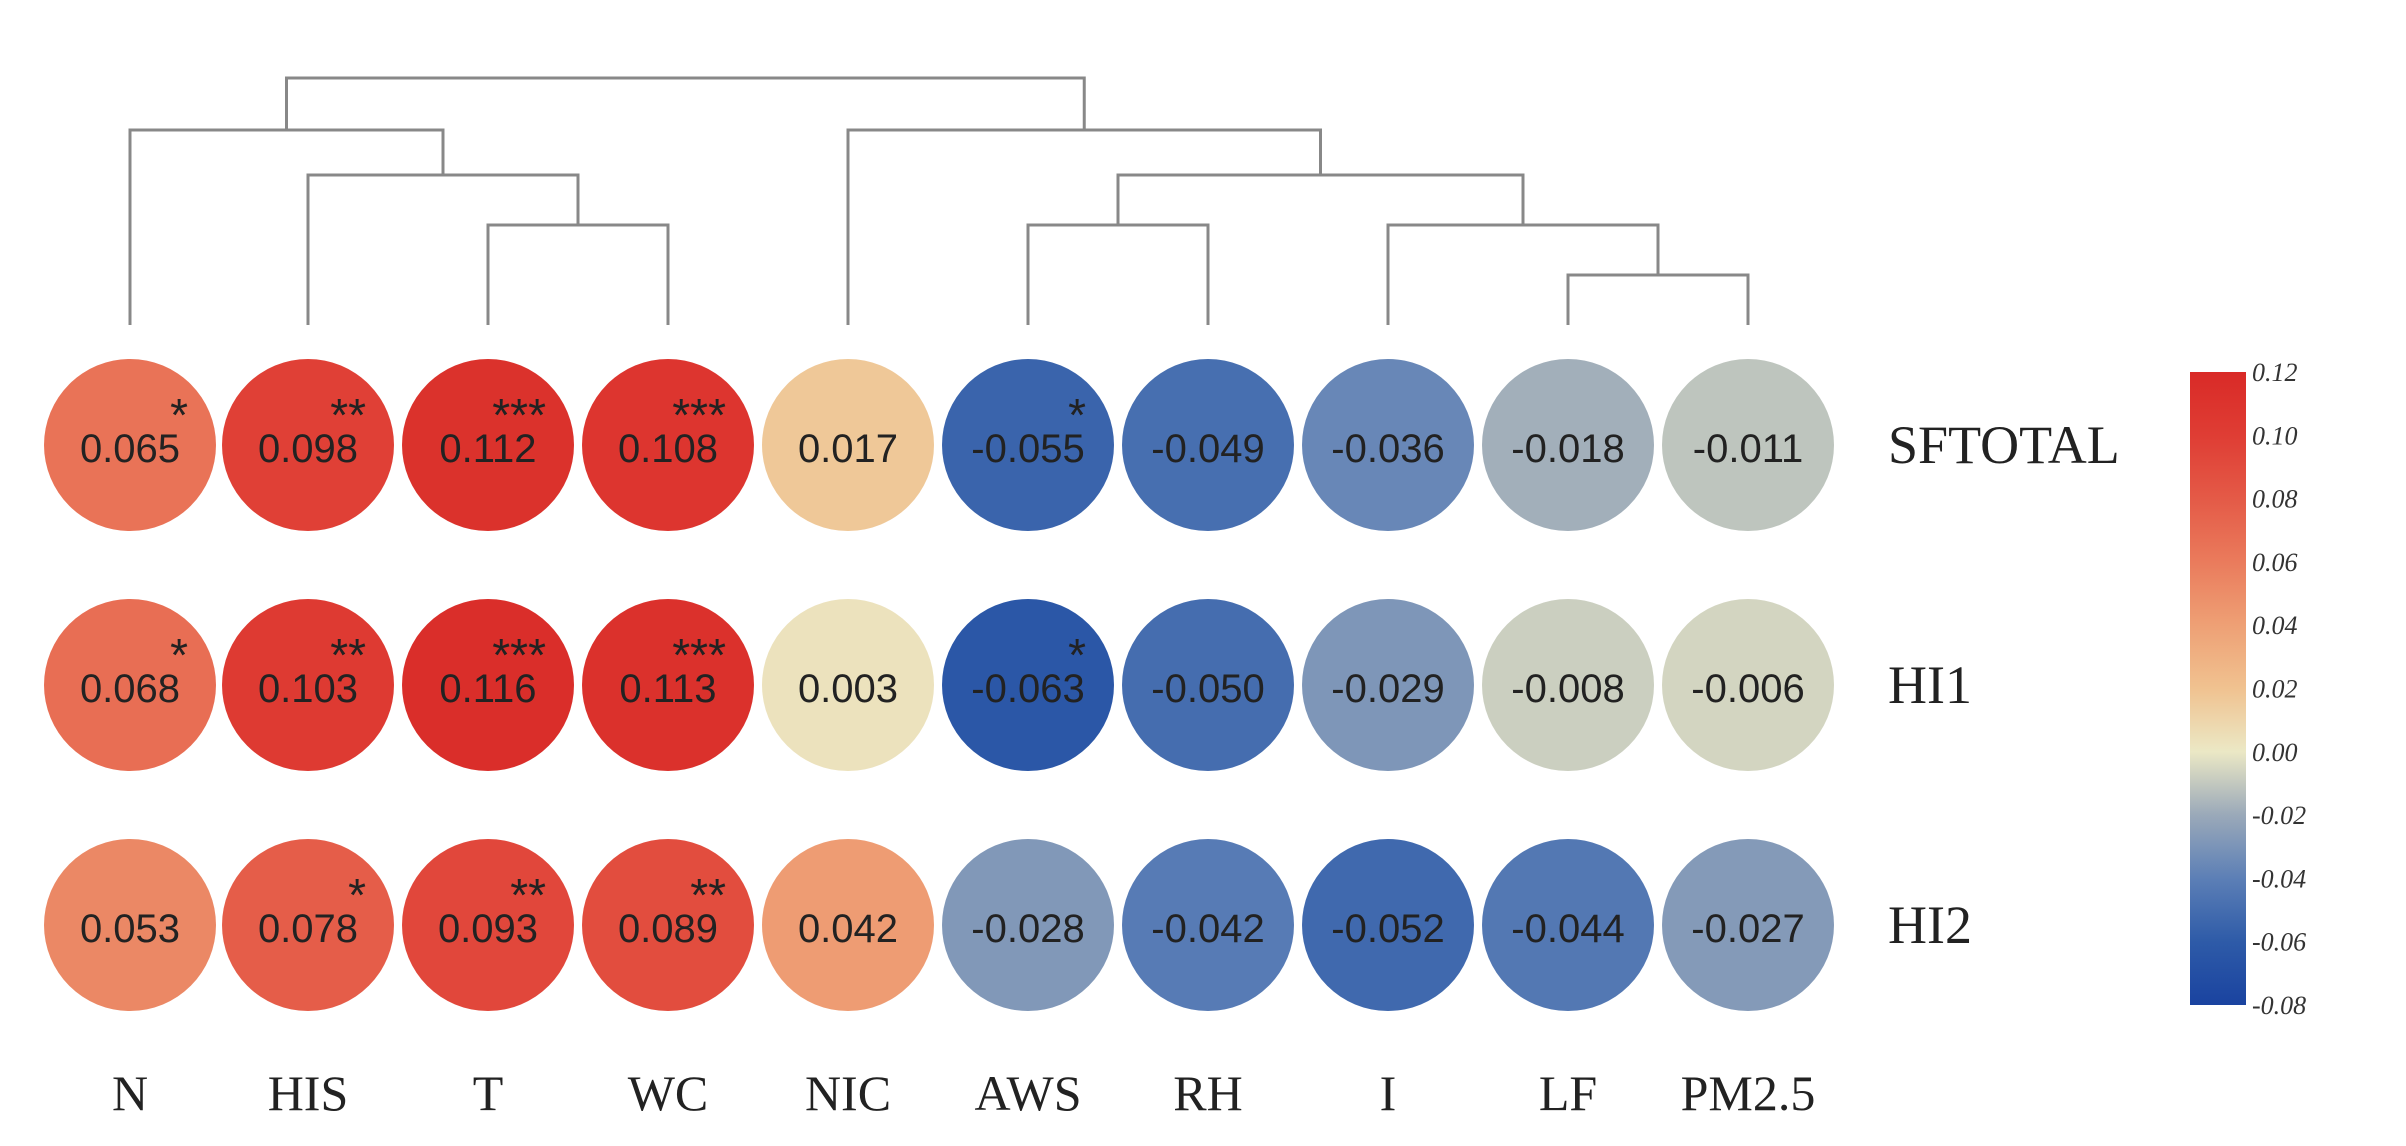 The height and width of the screenshot is (1146, 2406). Describe the element at coordinates (667, 689) in the screenshot. I see `cell-value-label: 0.113` at that location.